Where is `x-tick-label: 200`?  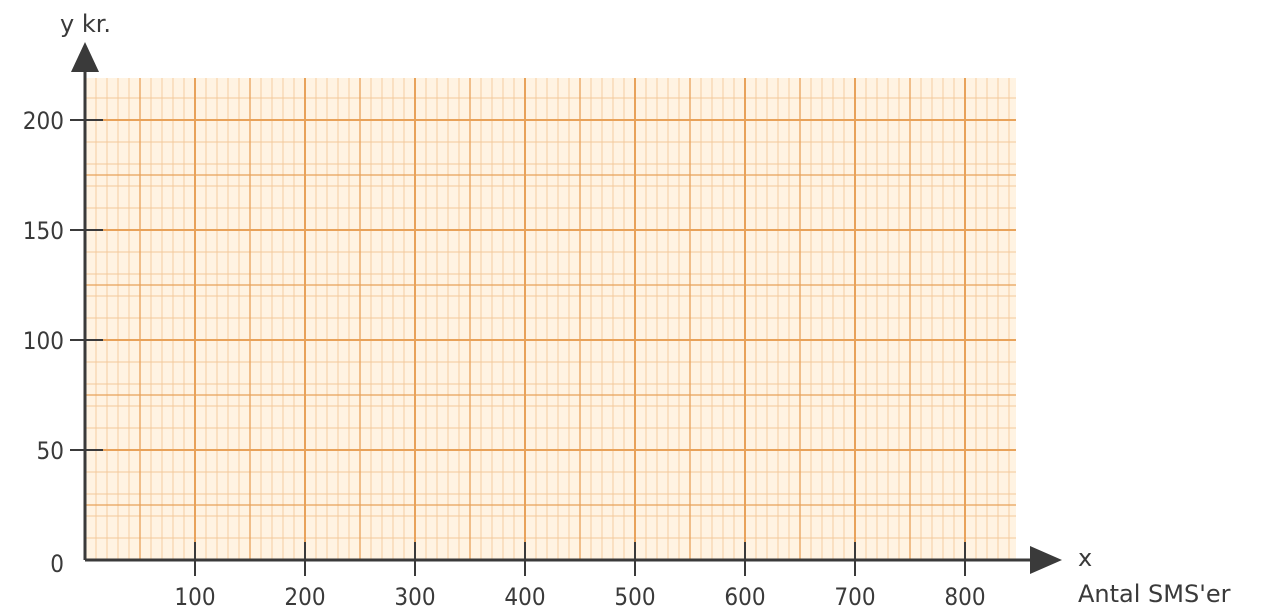
x-tick-label: 200 is located at coordinates (304, 596).